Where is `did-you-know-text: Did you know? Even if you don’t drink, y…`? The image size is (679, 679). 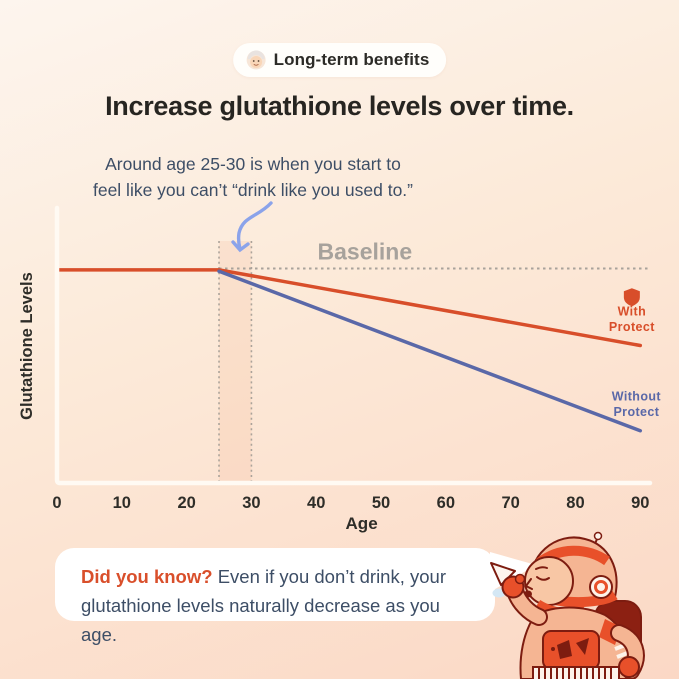
did-you-know-text: Did you know? Even if you don’t drink, y… is located at coordinates (278, 605).